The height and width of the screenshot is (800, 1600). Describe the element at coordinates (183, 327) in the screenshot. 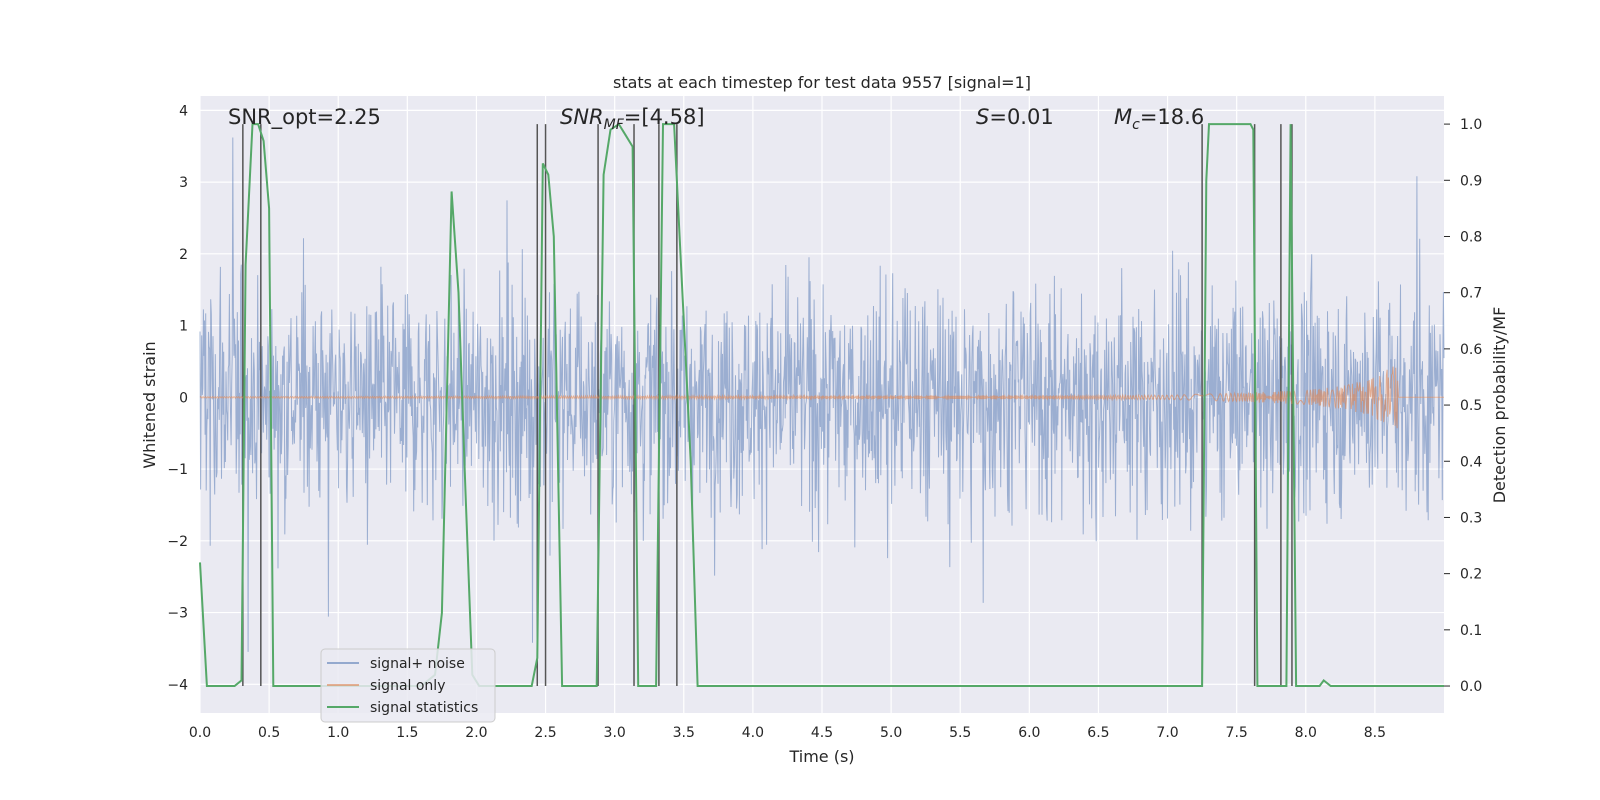

I see `y-tick-label: 1` at that location.